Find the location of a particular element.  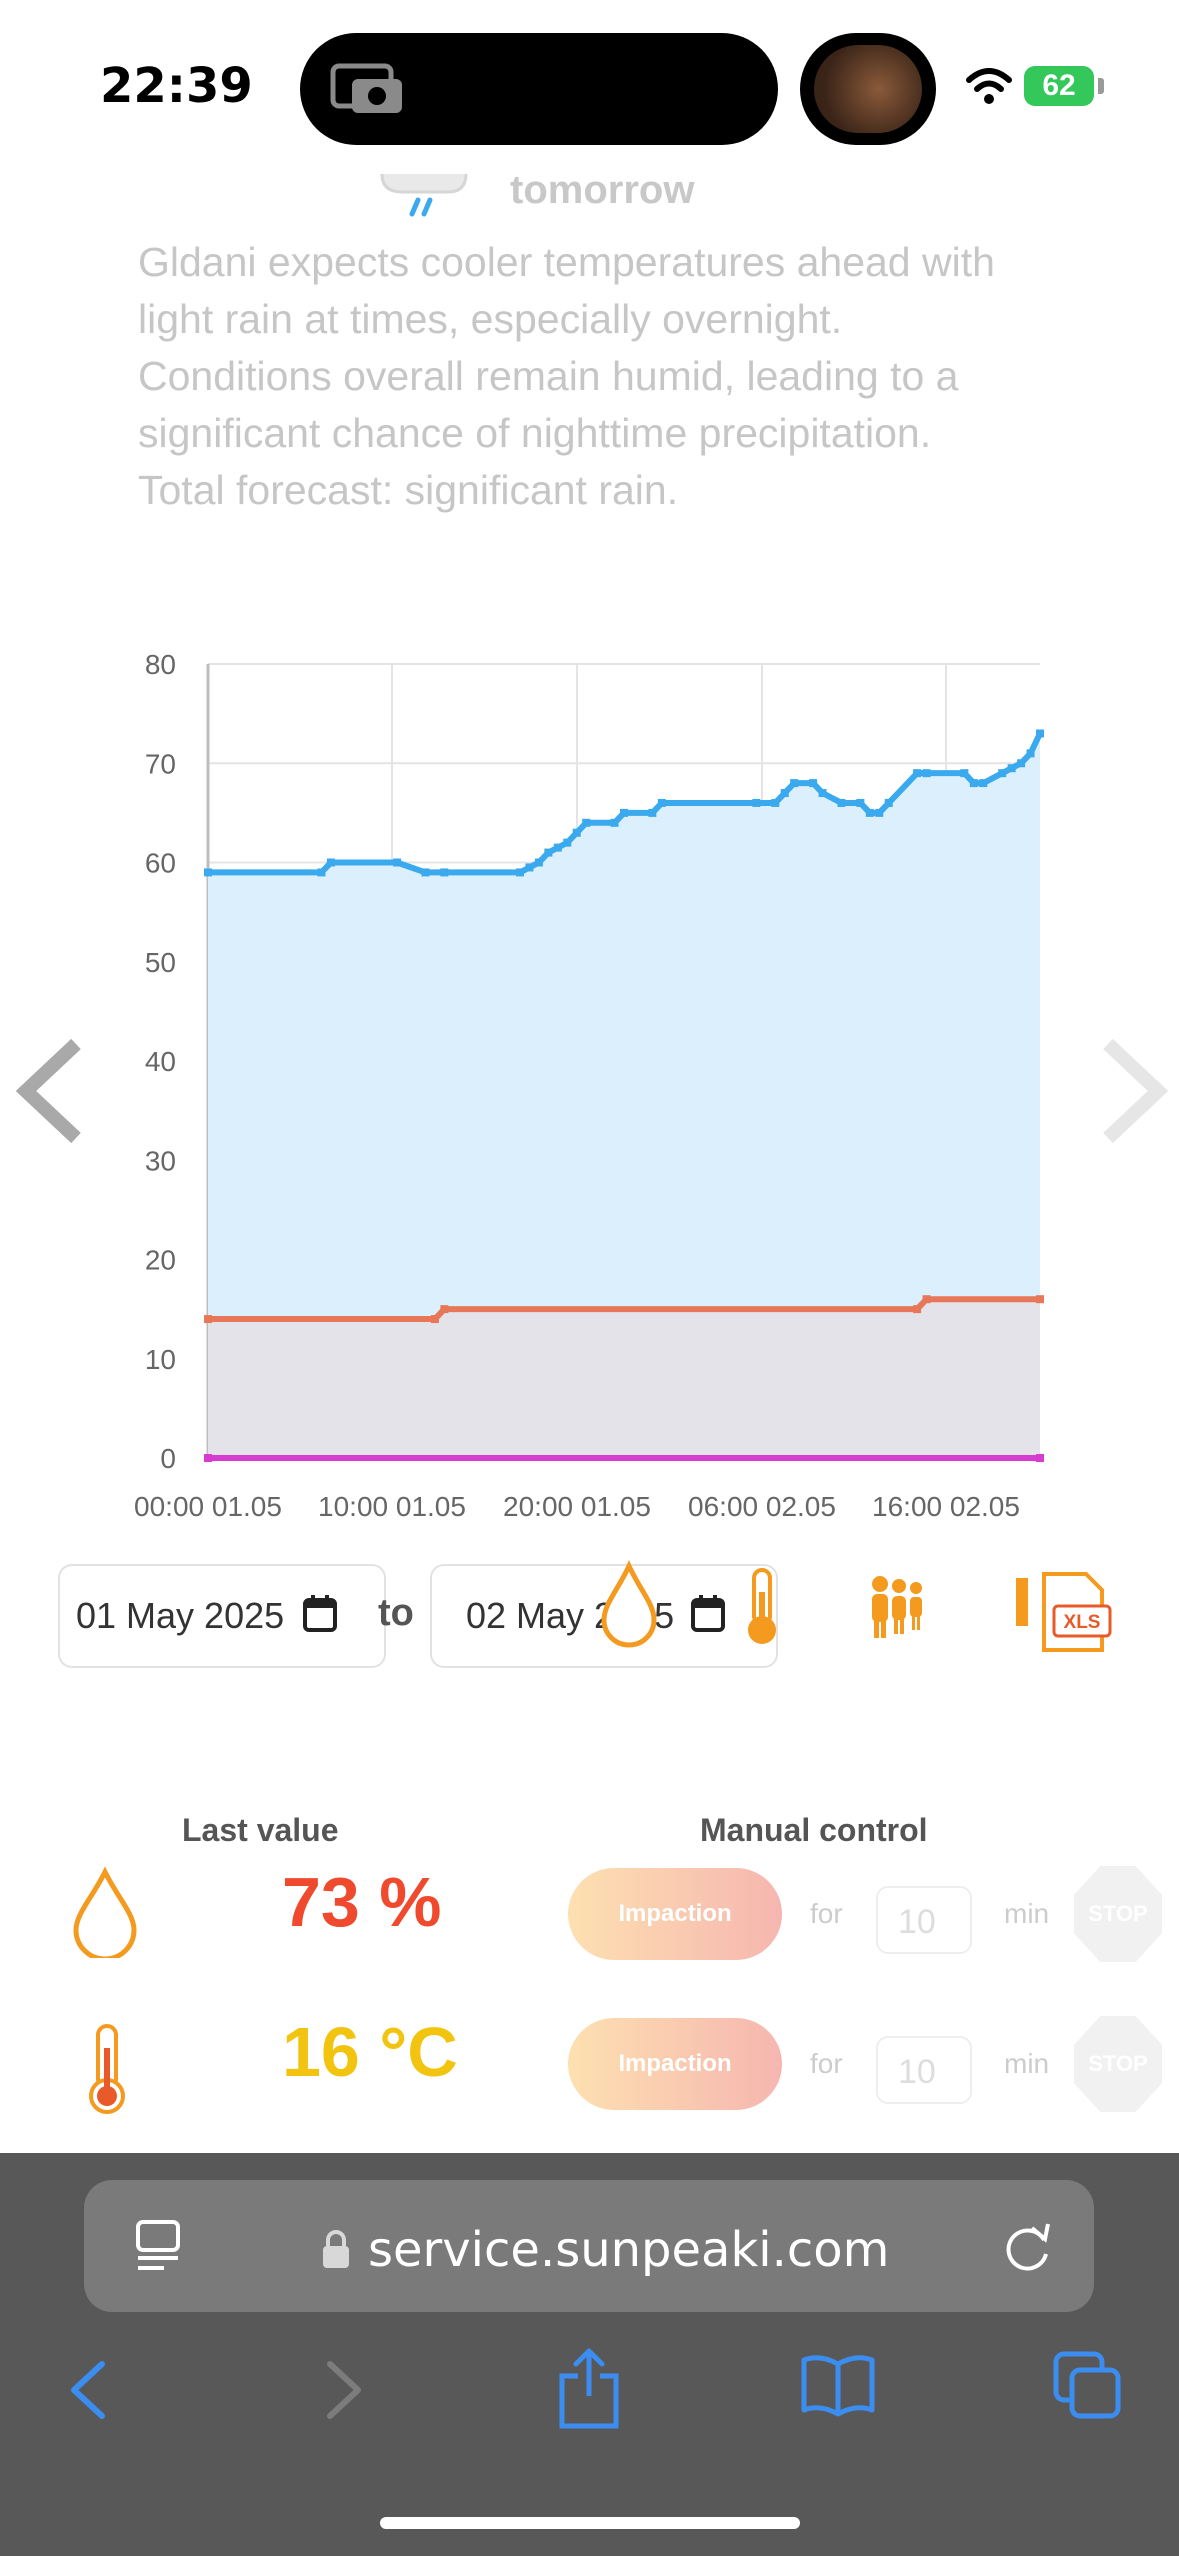

y-tick-label: 40 is located at coordinates (160, 1061).